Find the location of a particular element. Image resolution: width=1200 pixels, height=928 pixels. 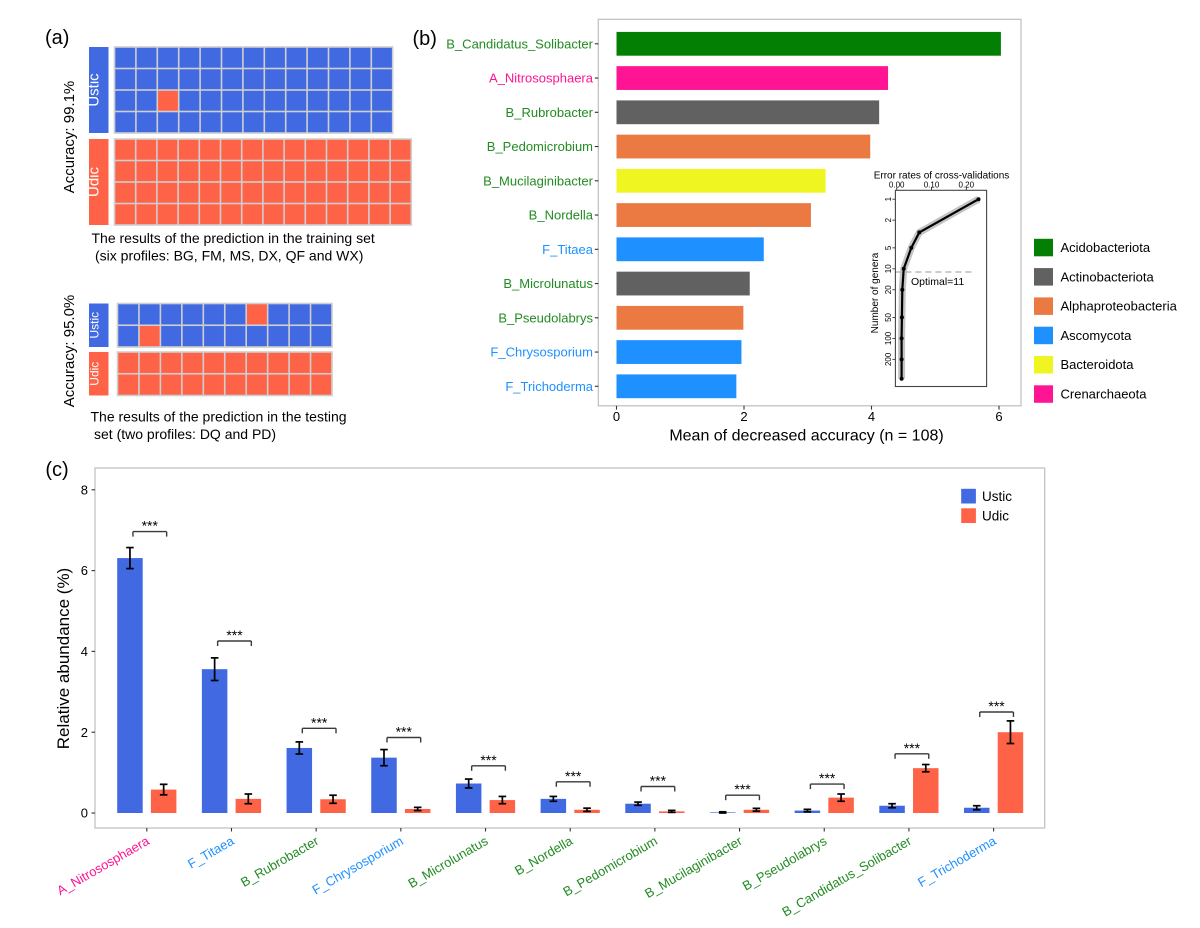

svg-text: 0.10 is located at coordinates (932, 184).